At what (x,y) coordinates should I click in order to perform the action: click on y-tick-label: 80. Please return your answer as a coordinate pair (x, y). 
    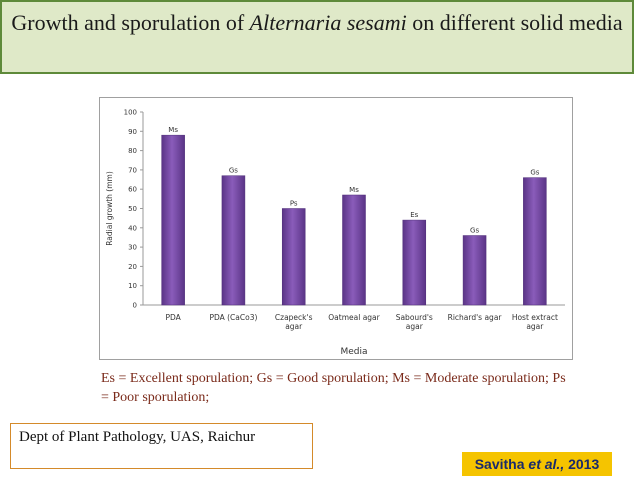
    Looking at the image, I should click on (132, 151).